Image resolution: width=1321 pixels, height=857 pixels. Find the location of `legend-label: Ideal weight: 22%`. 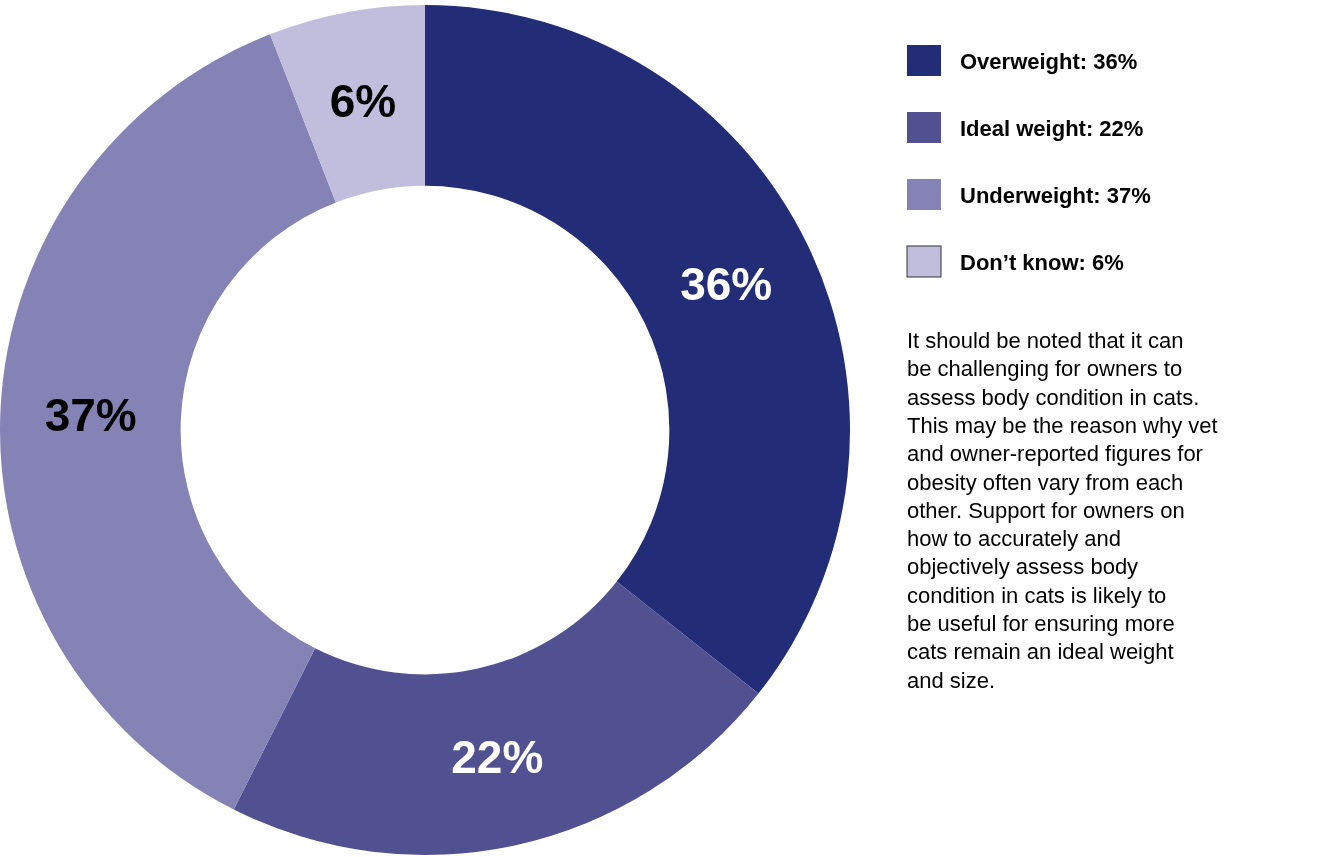

legend-label: Ideal weight: 22% is located at coordinates (1052, 128).